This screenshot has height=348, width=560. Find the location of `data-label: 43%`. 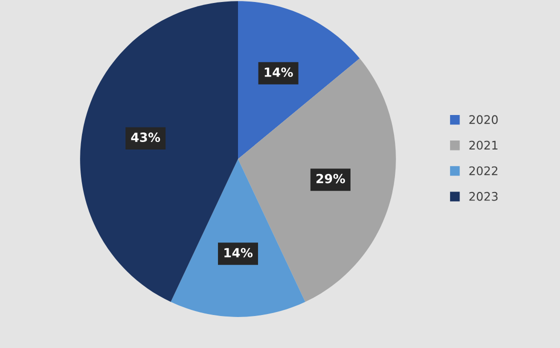

data-label: 43% is located at coordinates (145, 137).